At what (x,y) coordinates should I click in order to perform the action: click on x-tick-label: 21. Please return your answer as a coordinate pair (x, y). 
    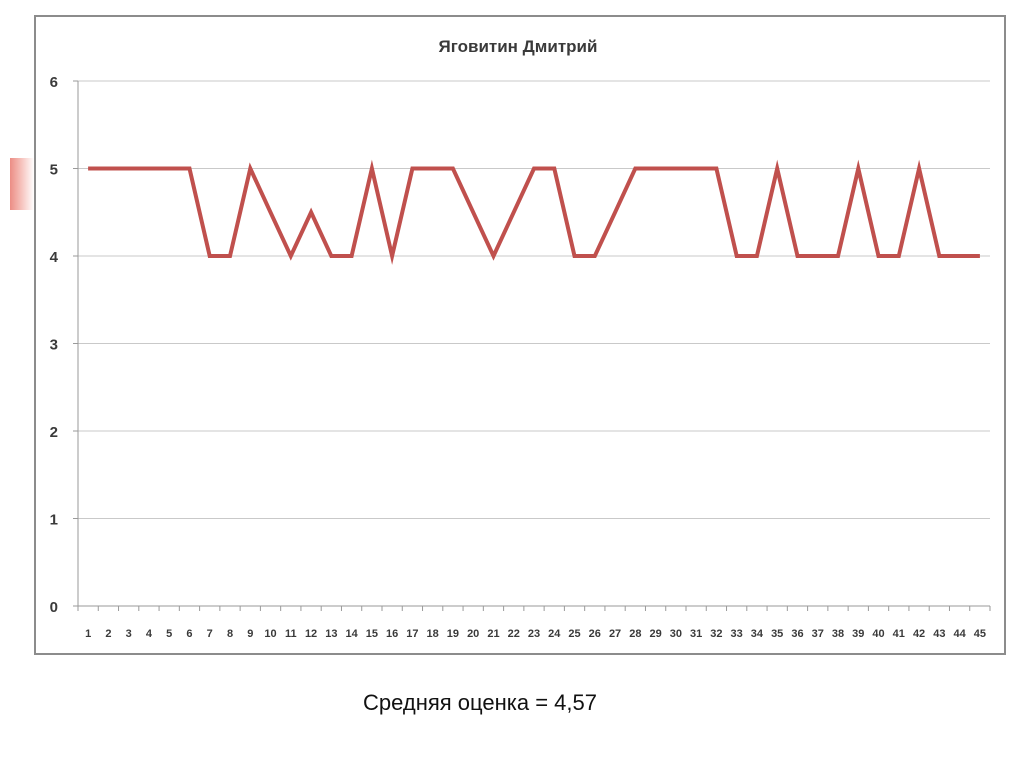
    Looking at the image, I should click on (493, 634).